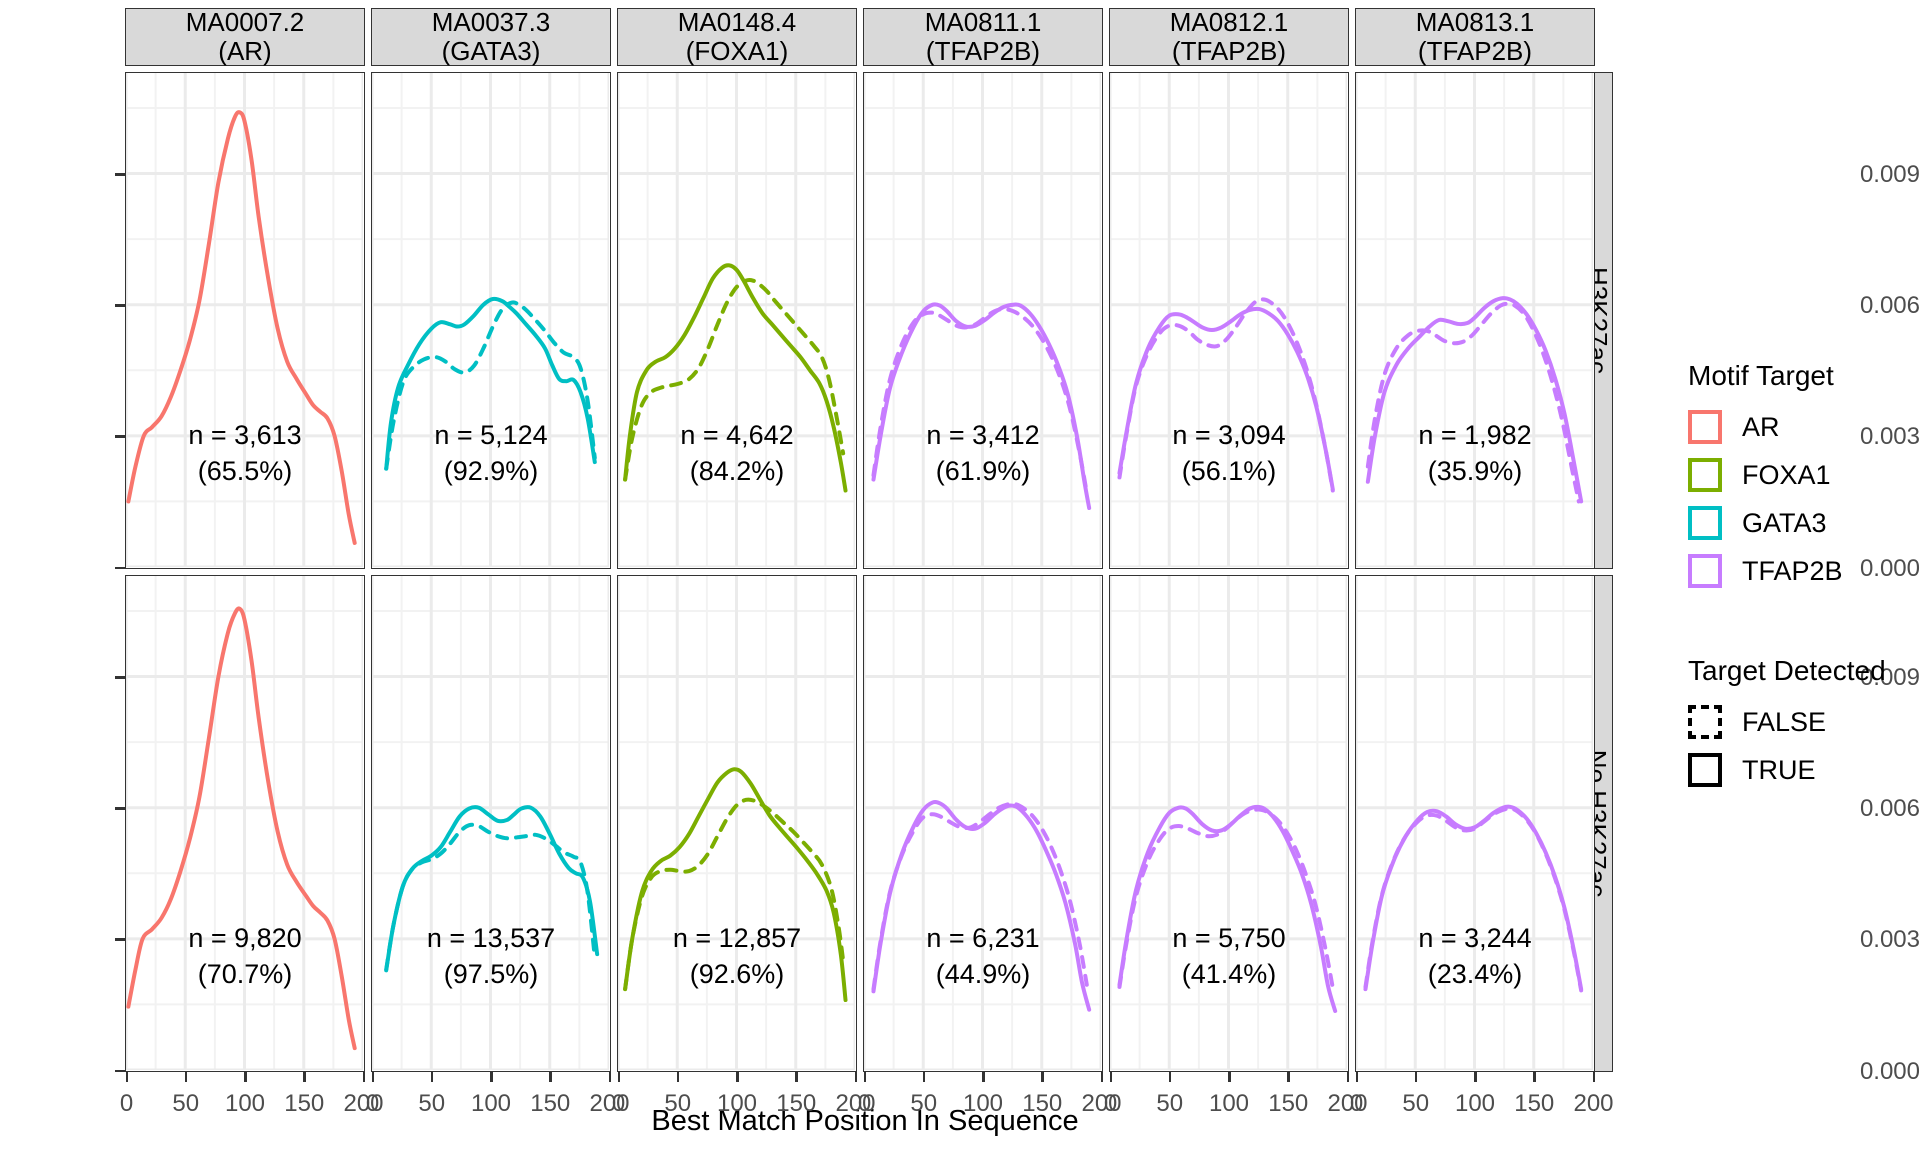 The height and width of the screenshot is (1152, 1920). I want to click on legend-item-label: TRUE, so click(1779, 769).